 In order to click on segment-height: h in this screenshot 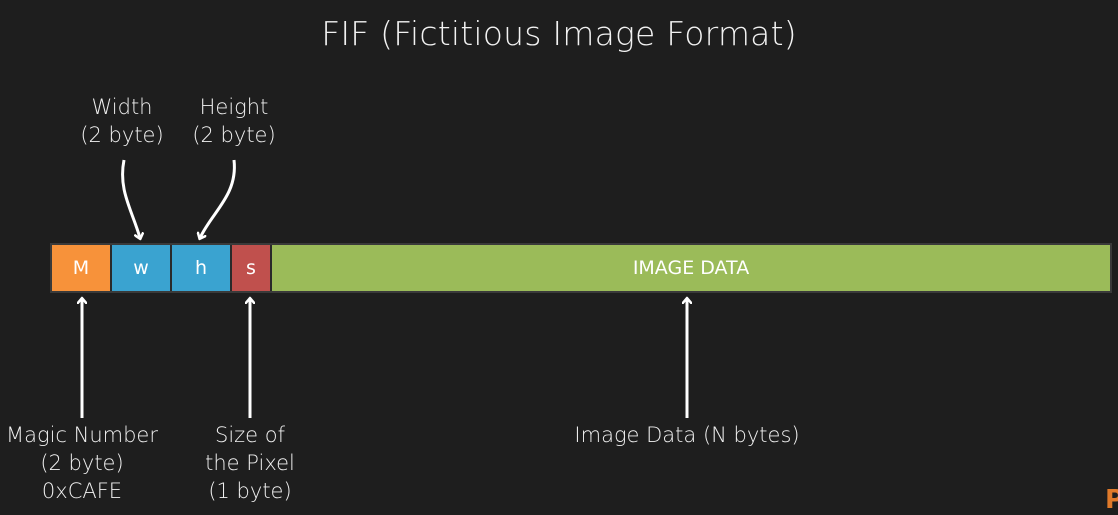, I will do `click(202, 268)`.